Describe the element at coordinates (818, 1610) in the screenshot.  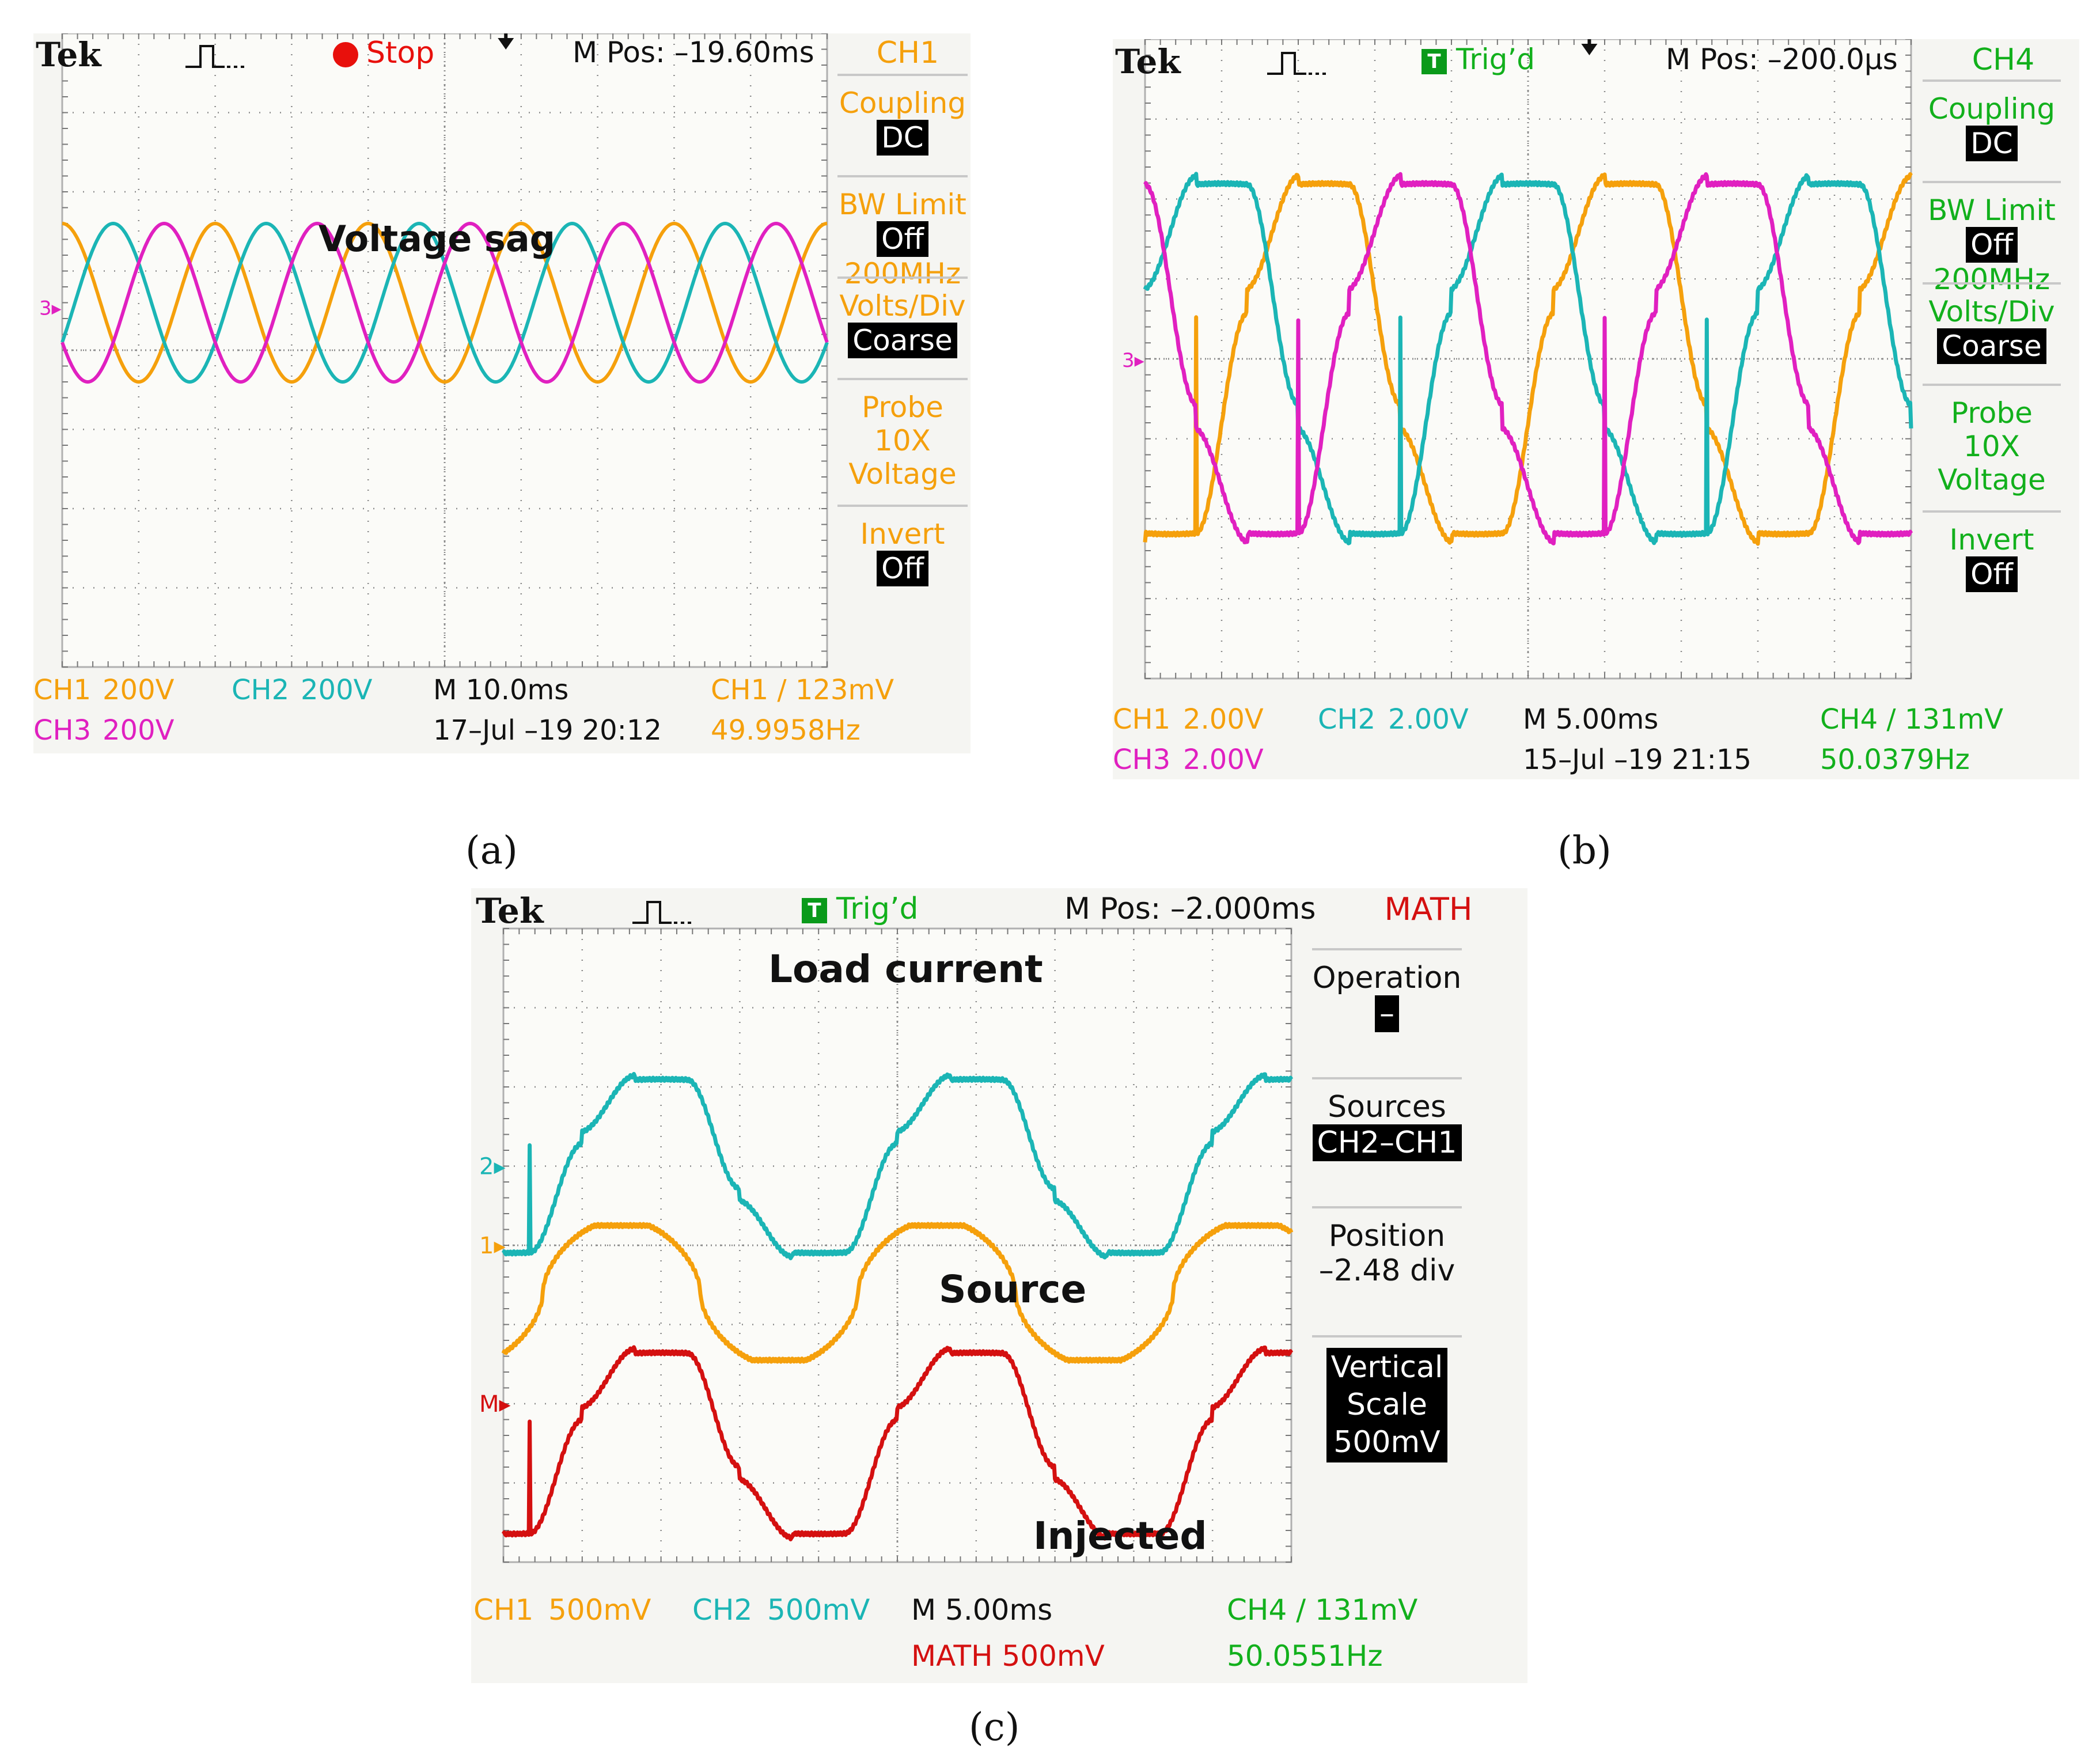
I see `ch2-scale: 500mV` at that location.